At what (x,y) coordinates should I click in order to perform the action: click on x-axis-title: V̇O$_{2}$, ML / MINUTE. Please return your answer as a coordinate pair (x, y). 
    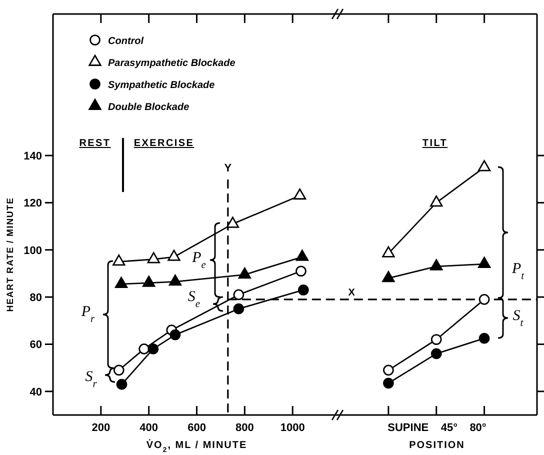
    Looking at the image, I should click on (197, 446).